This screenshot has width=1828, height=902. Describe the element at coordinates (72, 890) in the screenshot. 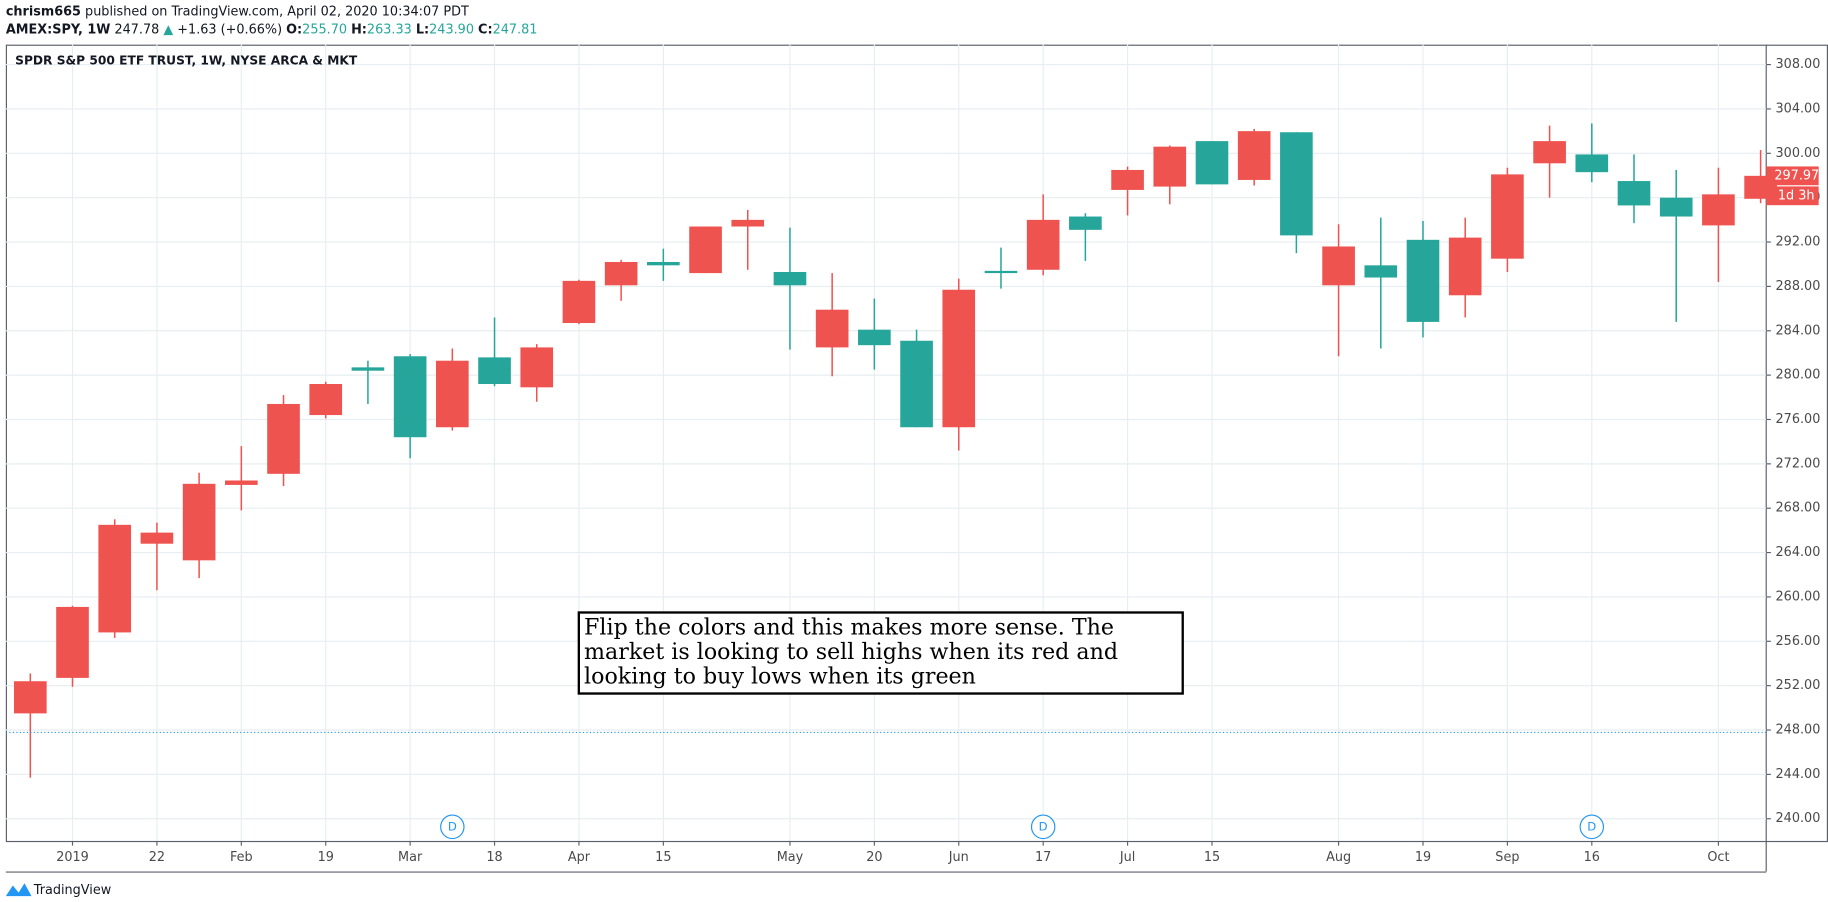

I see `brand: TradingView` at that location.